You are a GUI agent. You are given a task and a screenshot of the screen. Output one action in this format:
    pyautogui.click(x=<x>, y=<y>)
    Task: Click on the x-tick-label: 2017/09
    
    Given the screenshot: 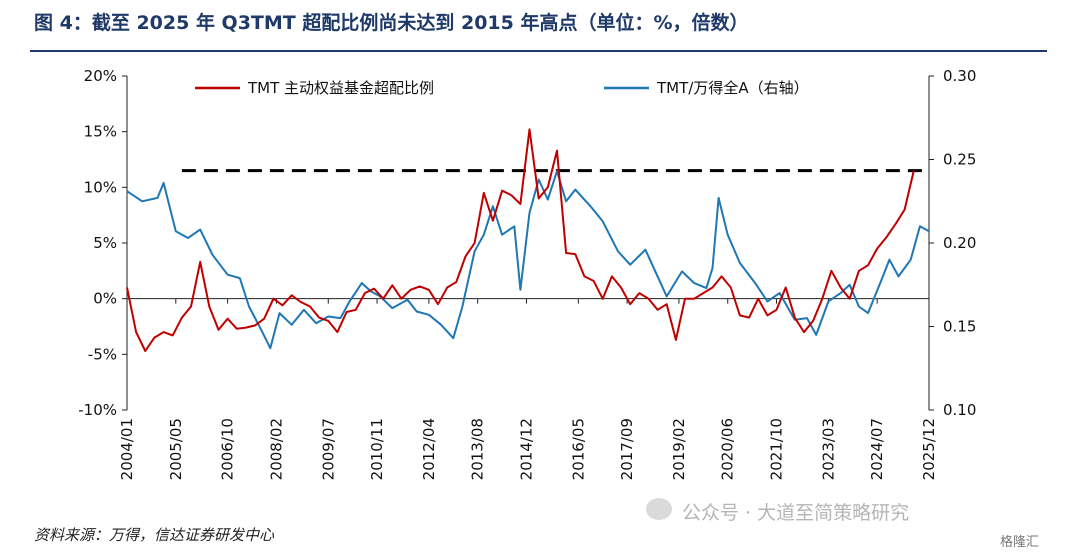 What is the action you would take?
    pyautogui.click(x=627, y=449)
    